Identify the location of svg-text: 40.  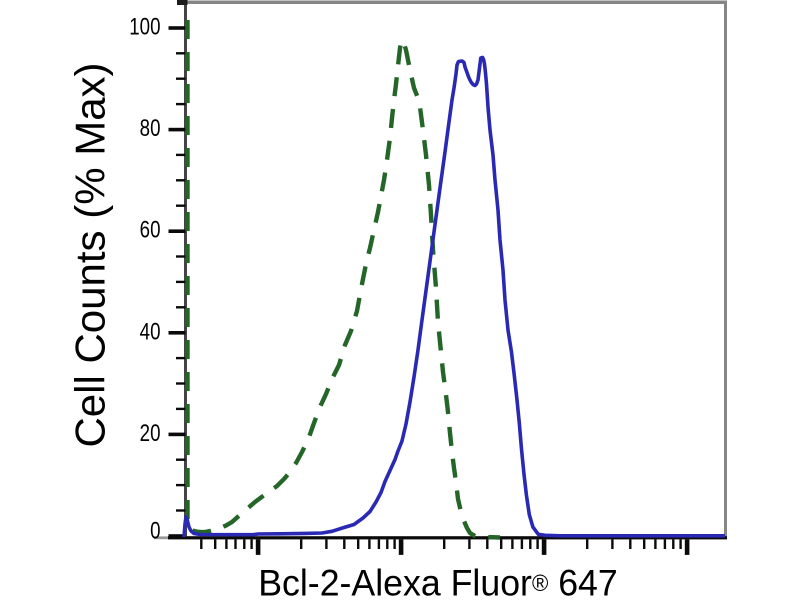
(150, 331).